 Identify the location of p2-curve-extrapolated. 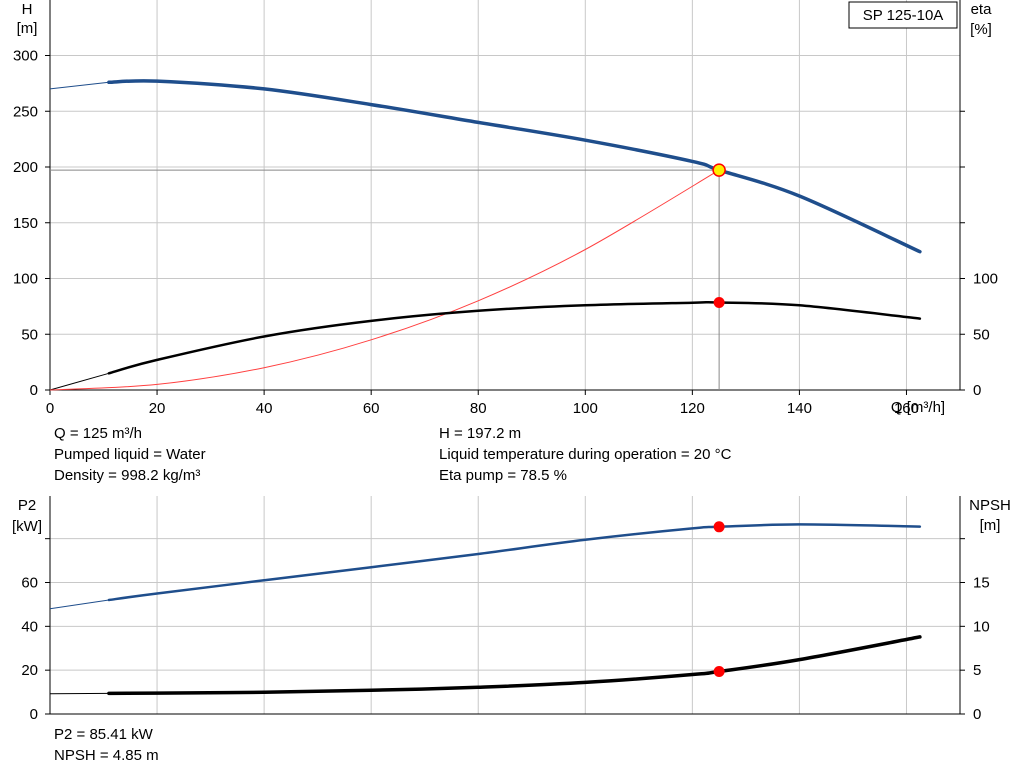
(79, 604).